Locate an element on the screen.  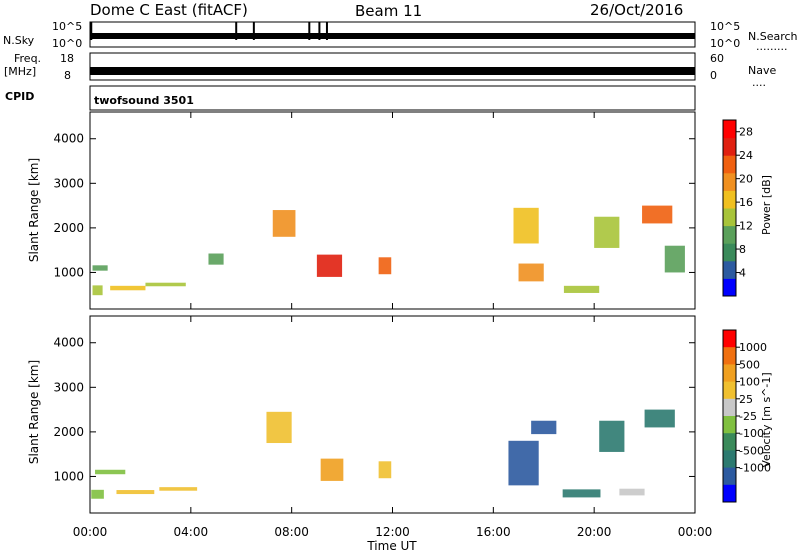
nsearch-tick-bottom: 10^0 is located at coordinates (725, 43).